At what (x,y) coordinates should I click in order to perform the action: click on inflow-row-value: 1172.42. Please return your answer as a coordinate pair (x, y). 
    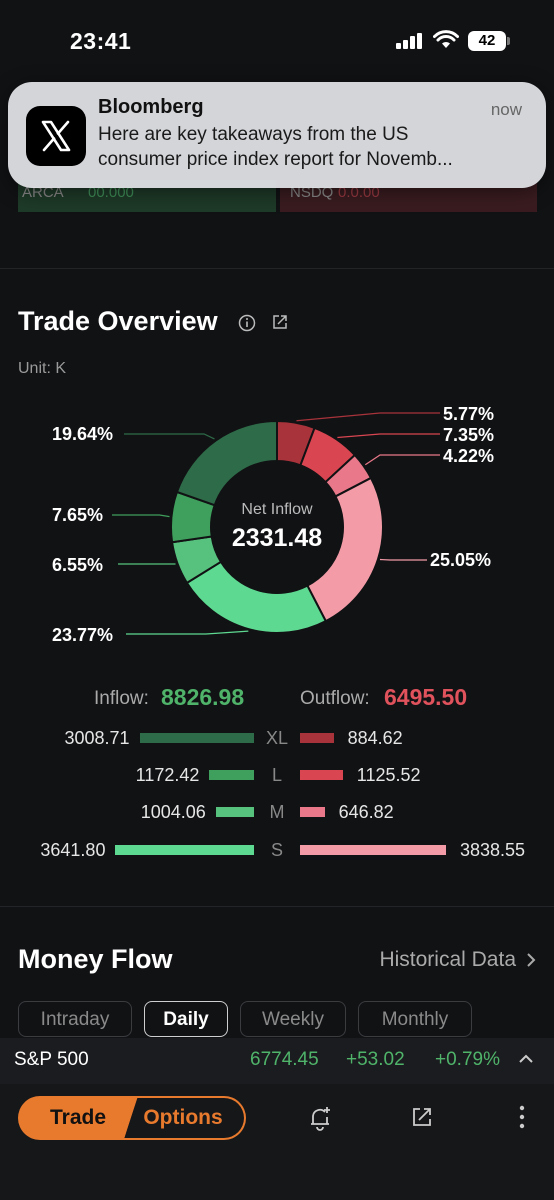
    Looking at the image, I should click on (167, 775).